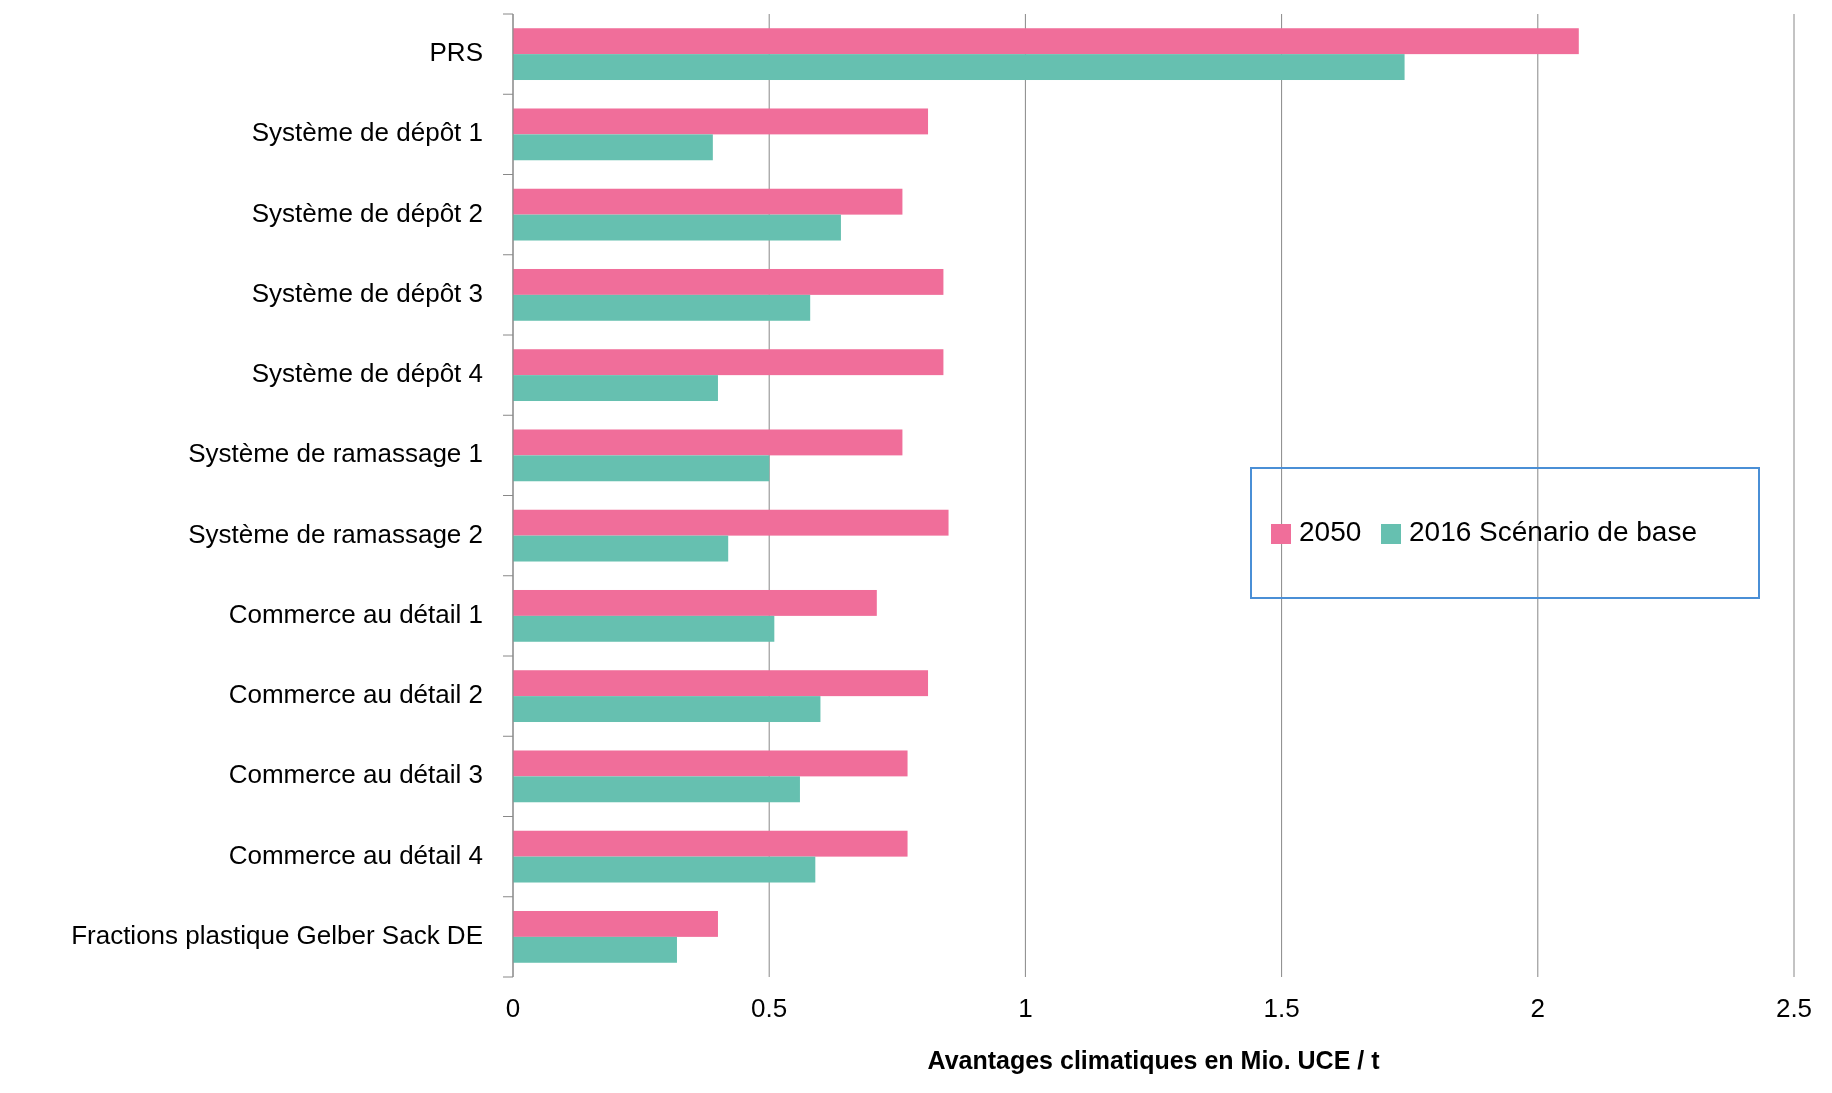 This screenshot has width=1832, height=1093. I want to click on y-tick-label: Système de ramassage 1, so click(335, 453).